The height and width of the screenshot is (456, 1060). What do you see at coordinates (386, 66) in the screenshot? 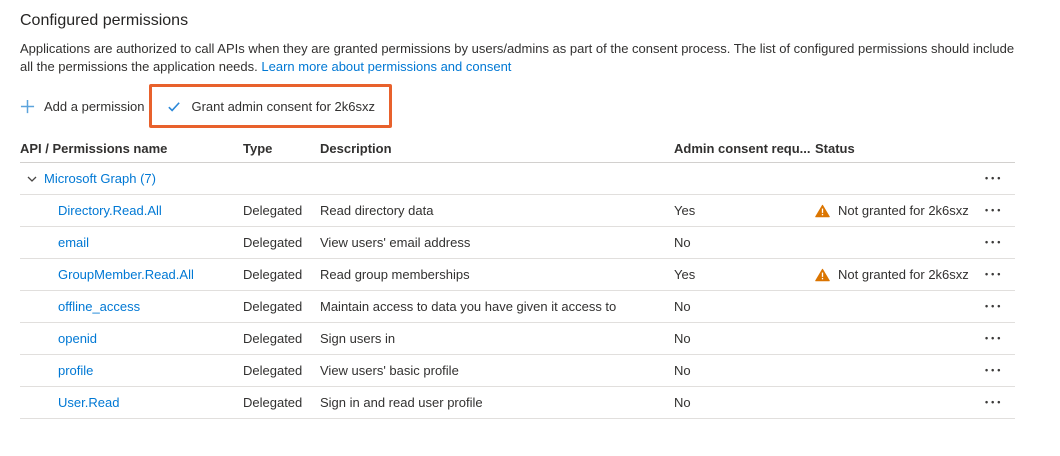
I see `learn-more-link: Learn more about permissions and consent` at bounding box center [386, 66].